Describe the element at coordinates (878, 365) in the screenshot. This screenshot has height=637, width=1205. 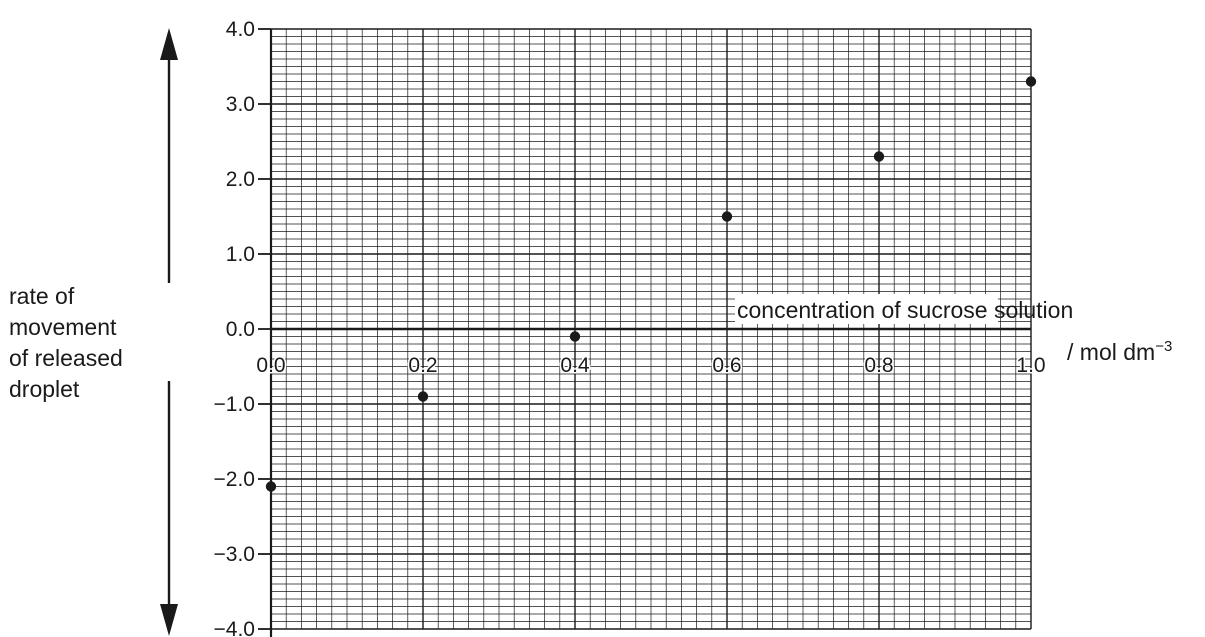
I see `x-tick-label: 0.8` at that location.